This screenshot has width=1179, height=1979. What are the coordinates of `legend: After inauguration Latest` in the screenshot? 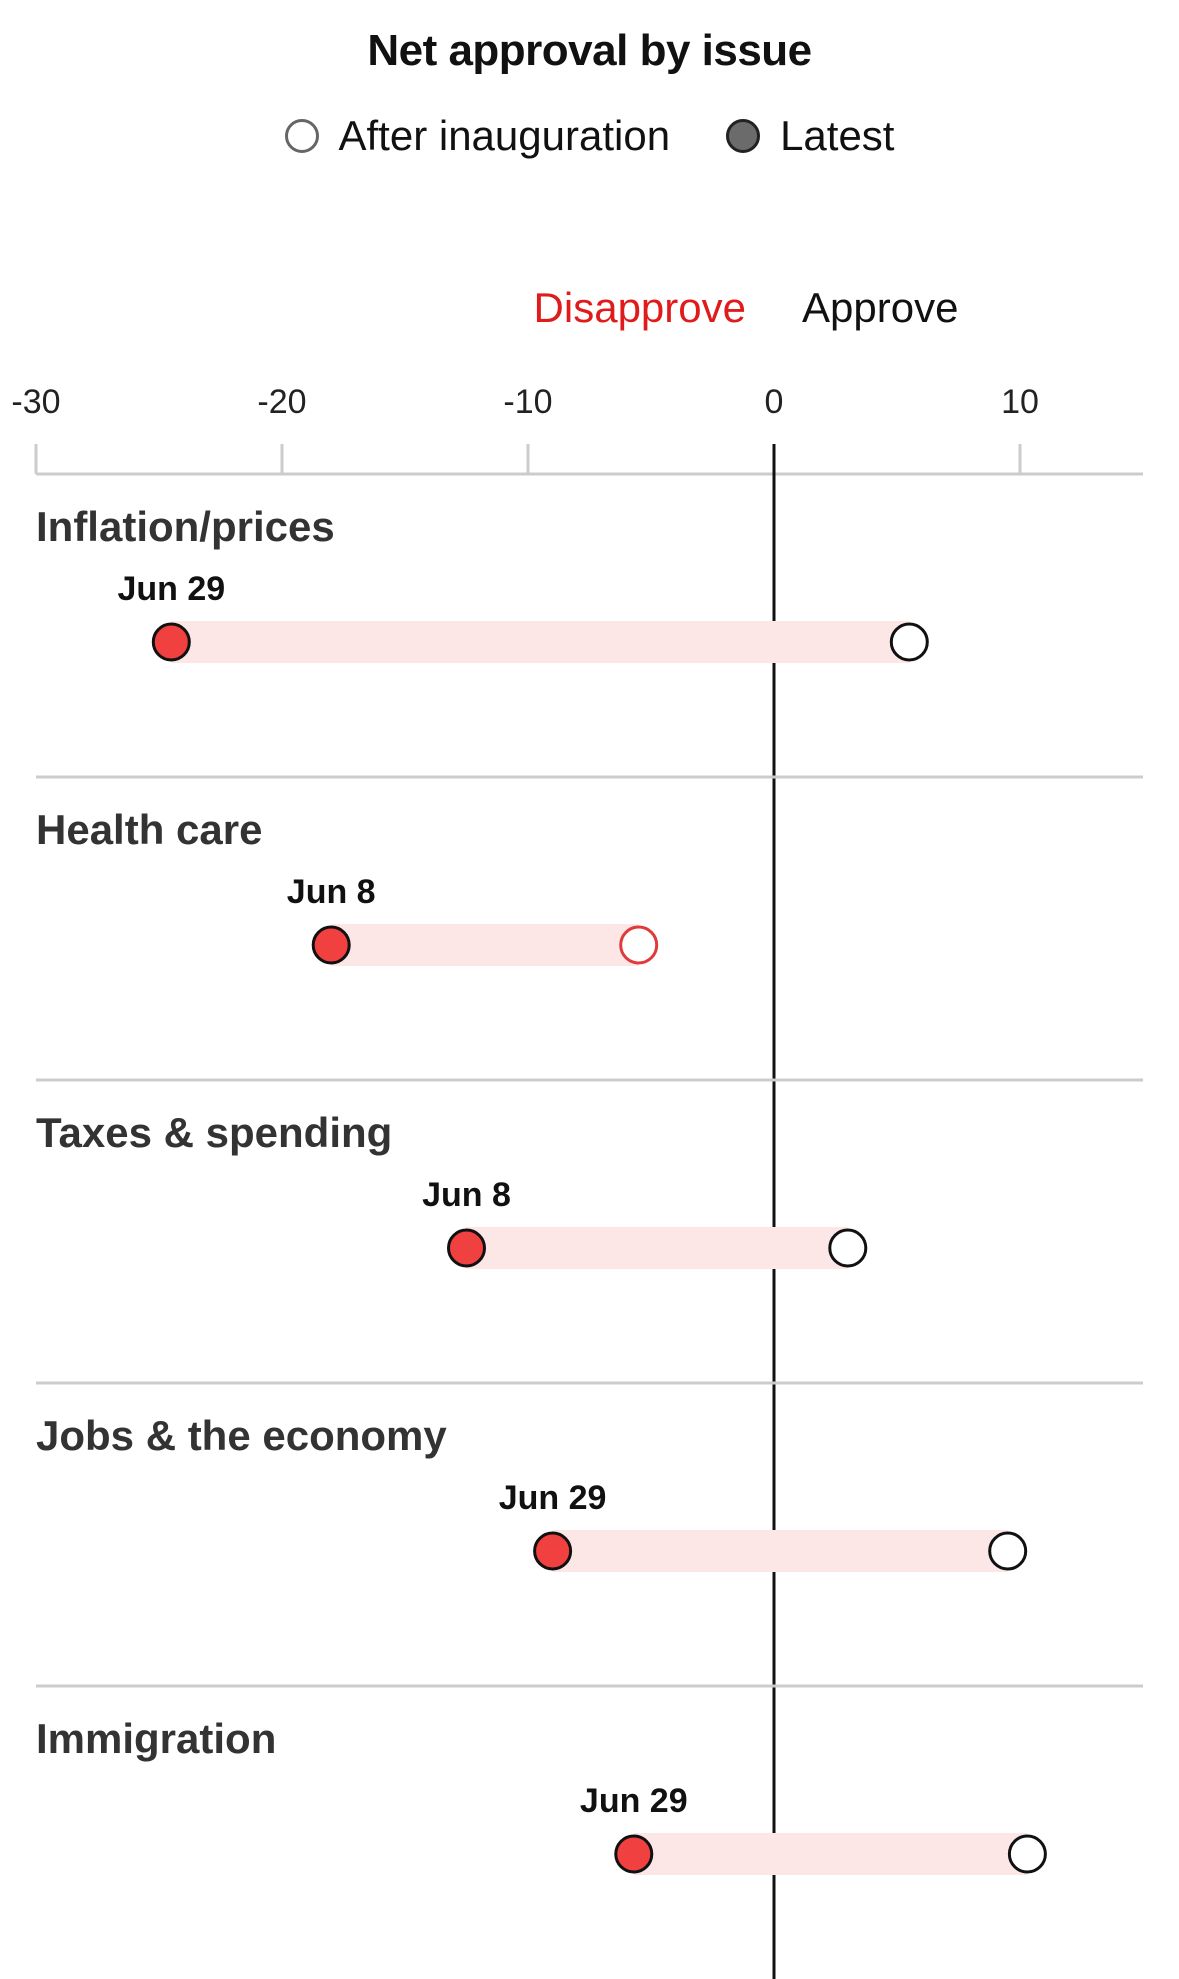 It's located at (589, 136).